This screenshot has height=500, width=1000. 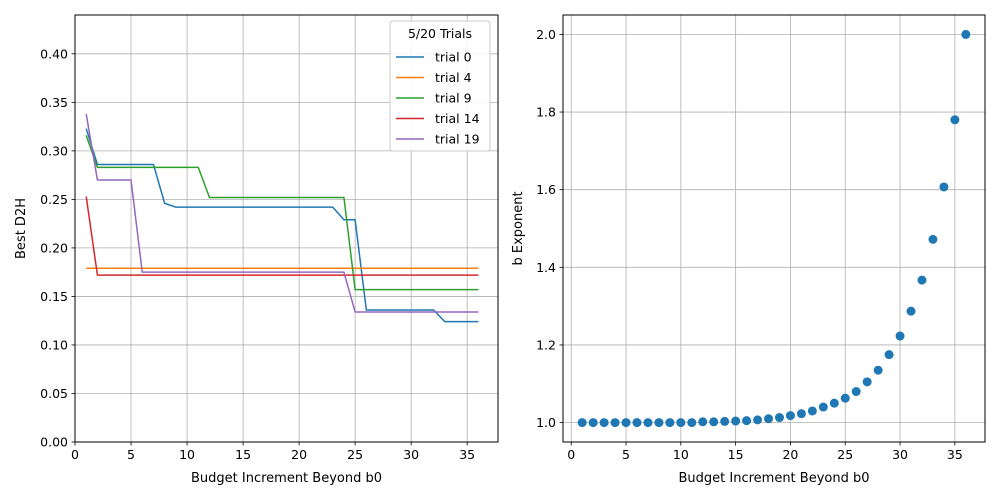 What do you see at coordinates (54, 199) in the screenshot?
I see `y-tick-label: 0.25` at bounding box center [54, 199].